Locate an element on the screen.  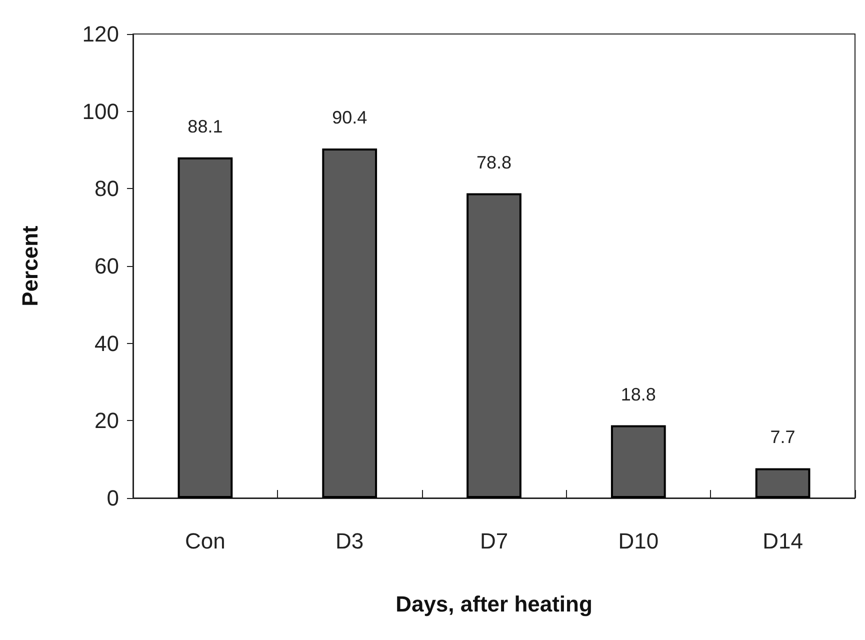
y-tick-label: 0 is located at coordinates (112, 498).